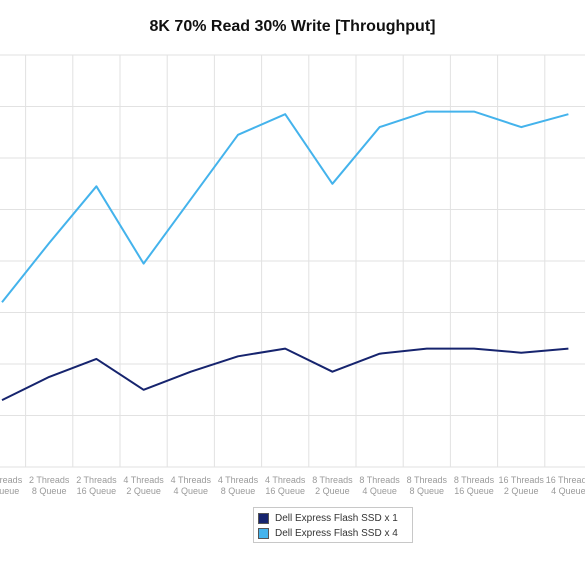 Image resolution: width=585 pixels, height=568 pixels. What do you see at coordinates (143, 485) in the screenshot?
I see `x-tick-label: 4 Threads 2 Queue` at bounding box center [143, 485].